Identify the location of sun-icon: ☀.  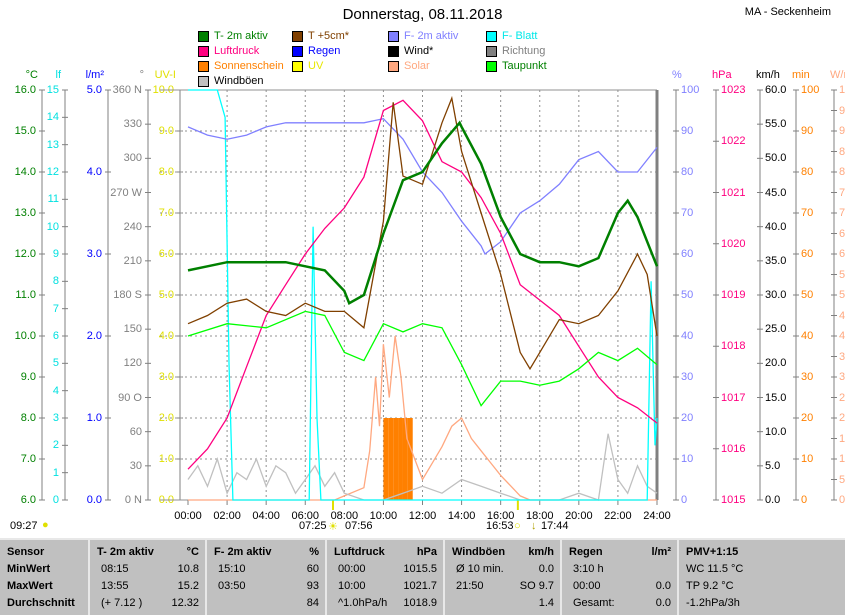
(333, 527).